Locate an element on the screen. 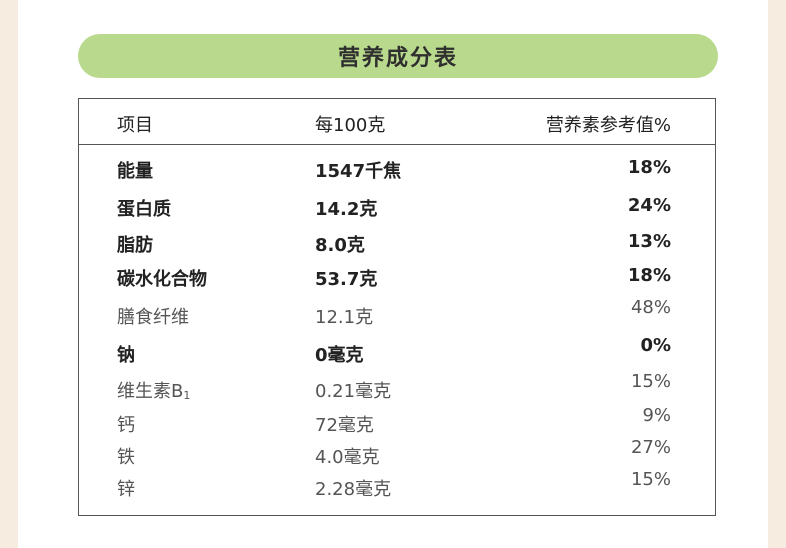  item-amount: 0.21毫克 is located at coordinates (353, 391).